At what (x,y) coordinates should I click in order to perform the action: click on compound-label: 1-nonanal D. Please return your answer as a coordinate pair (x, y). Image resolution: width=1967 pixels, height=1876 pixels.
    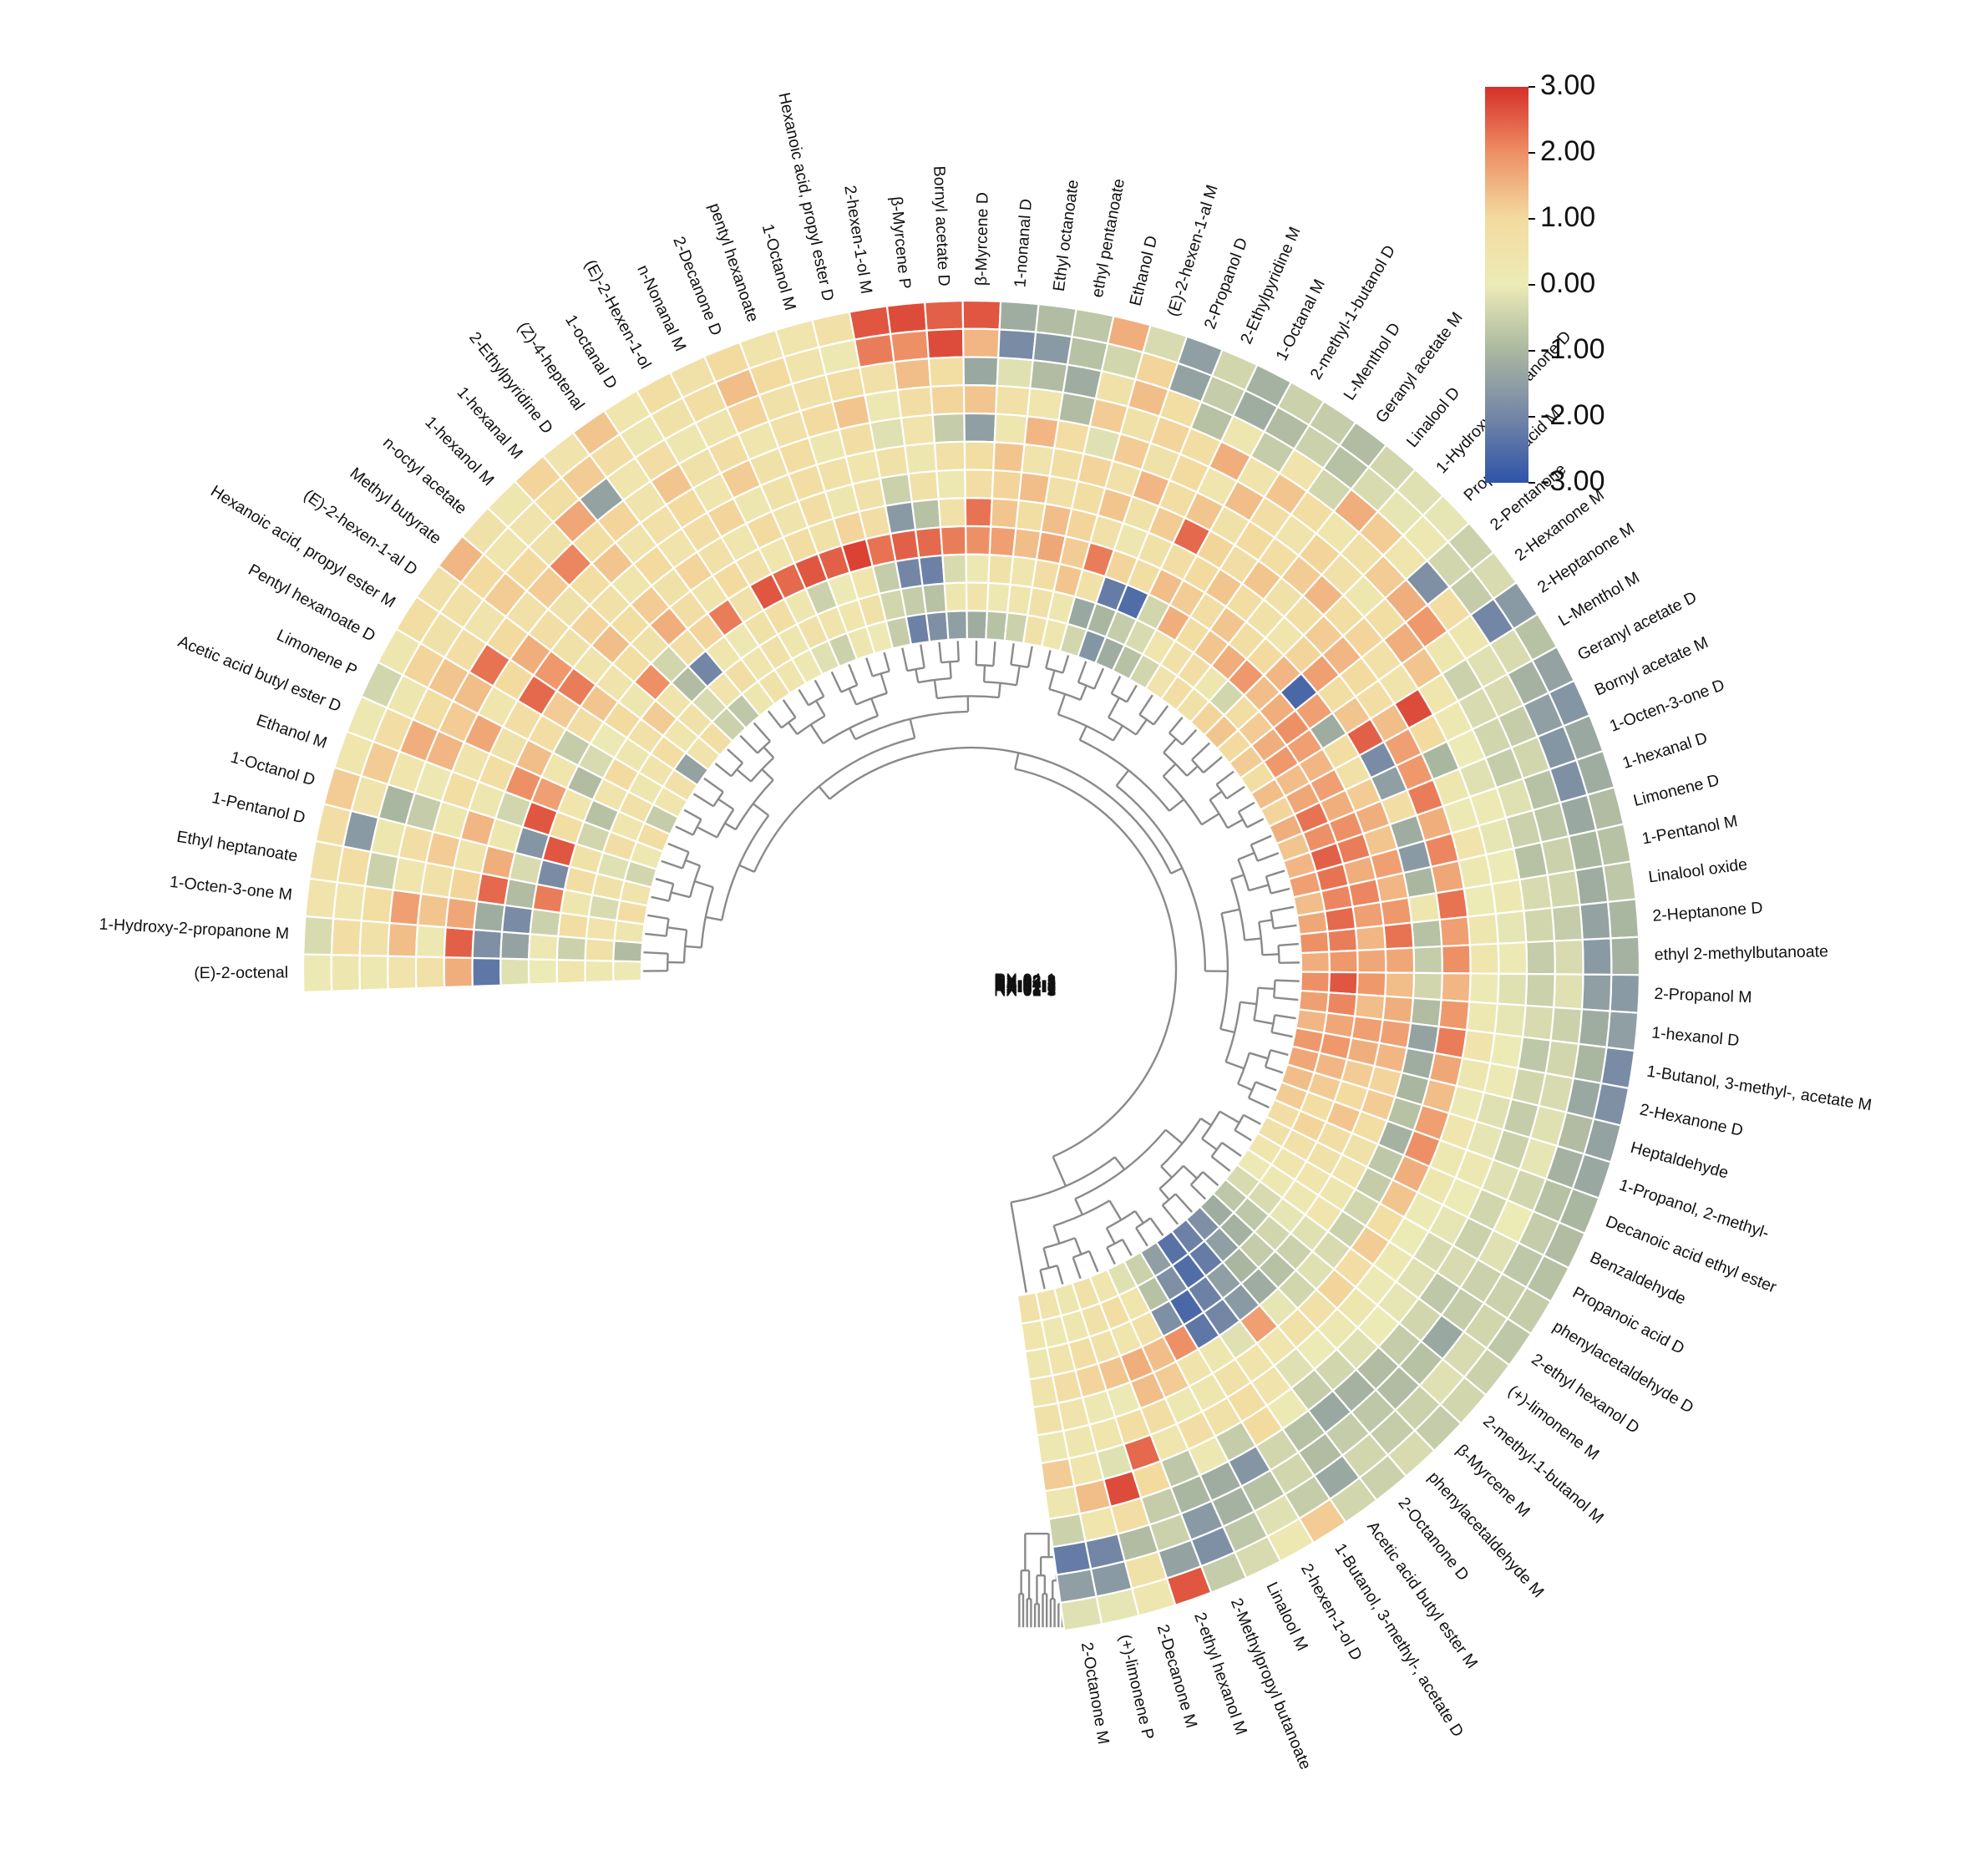
    Looking at the image, I should click on (1023, 243).